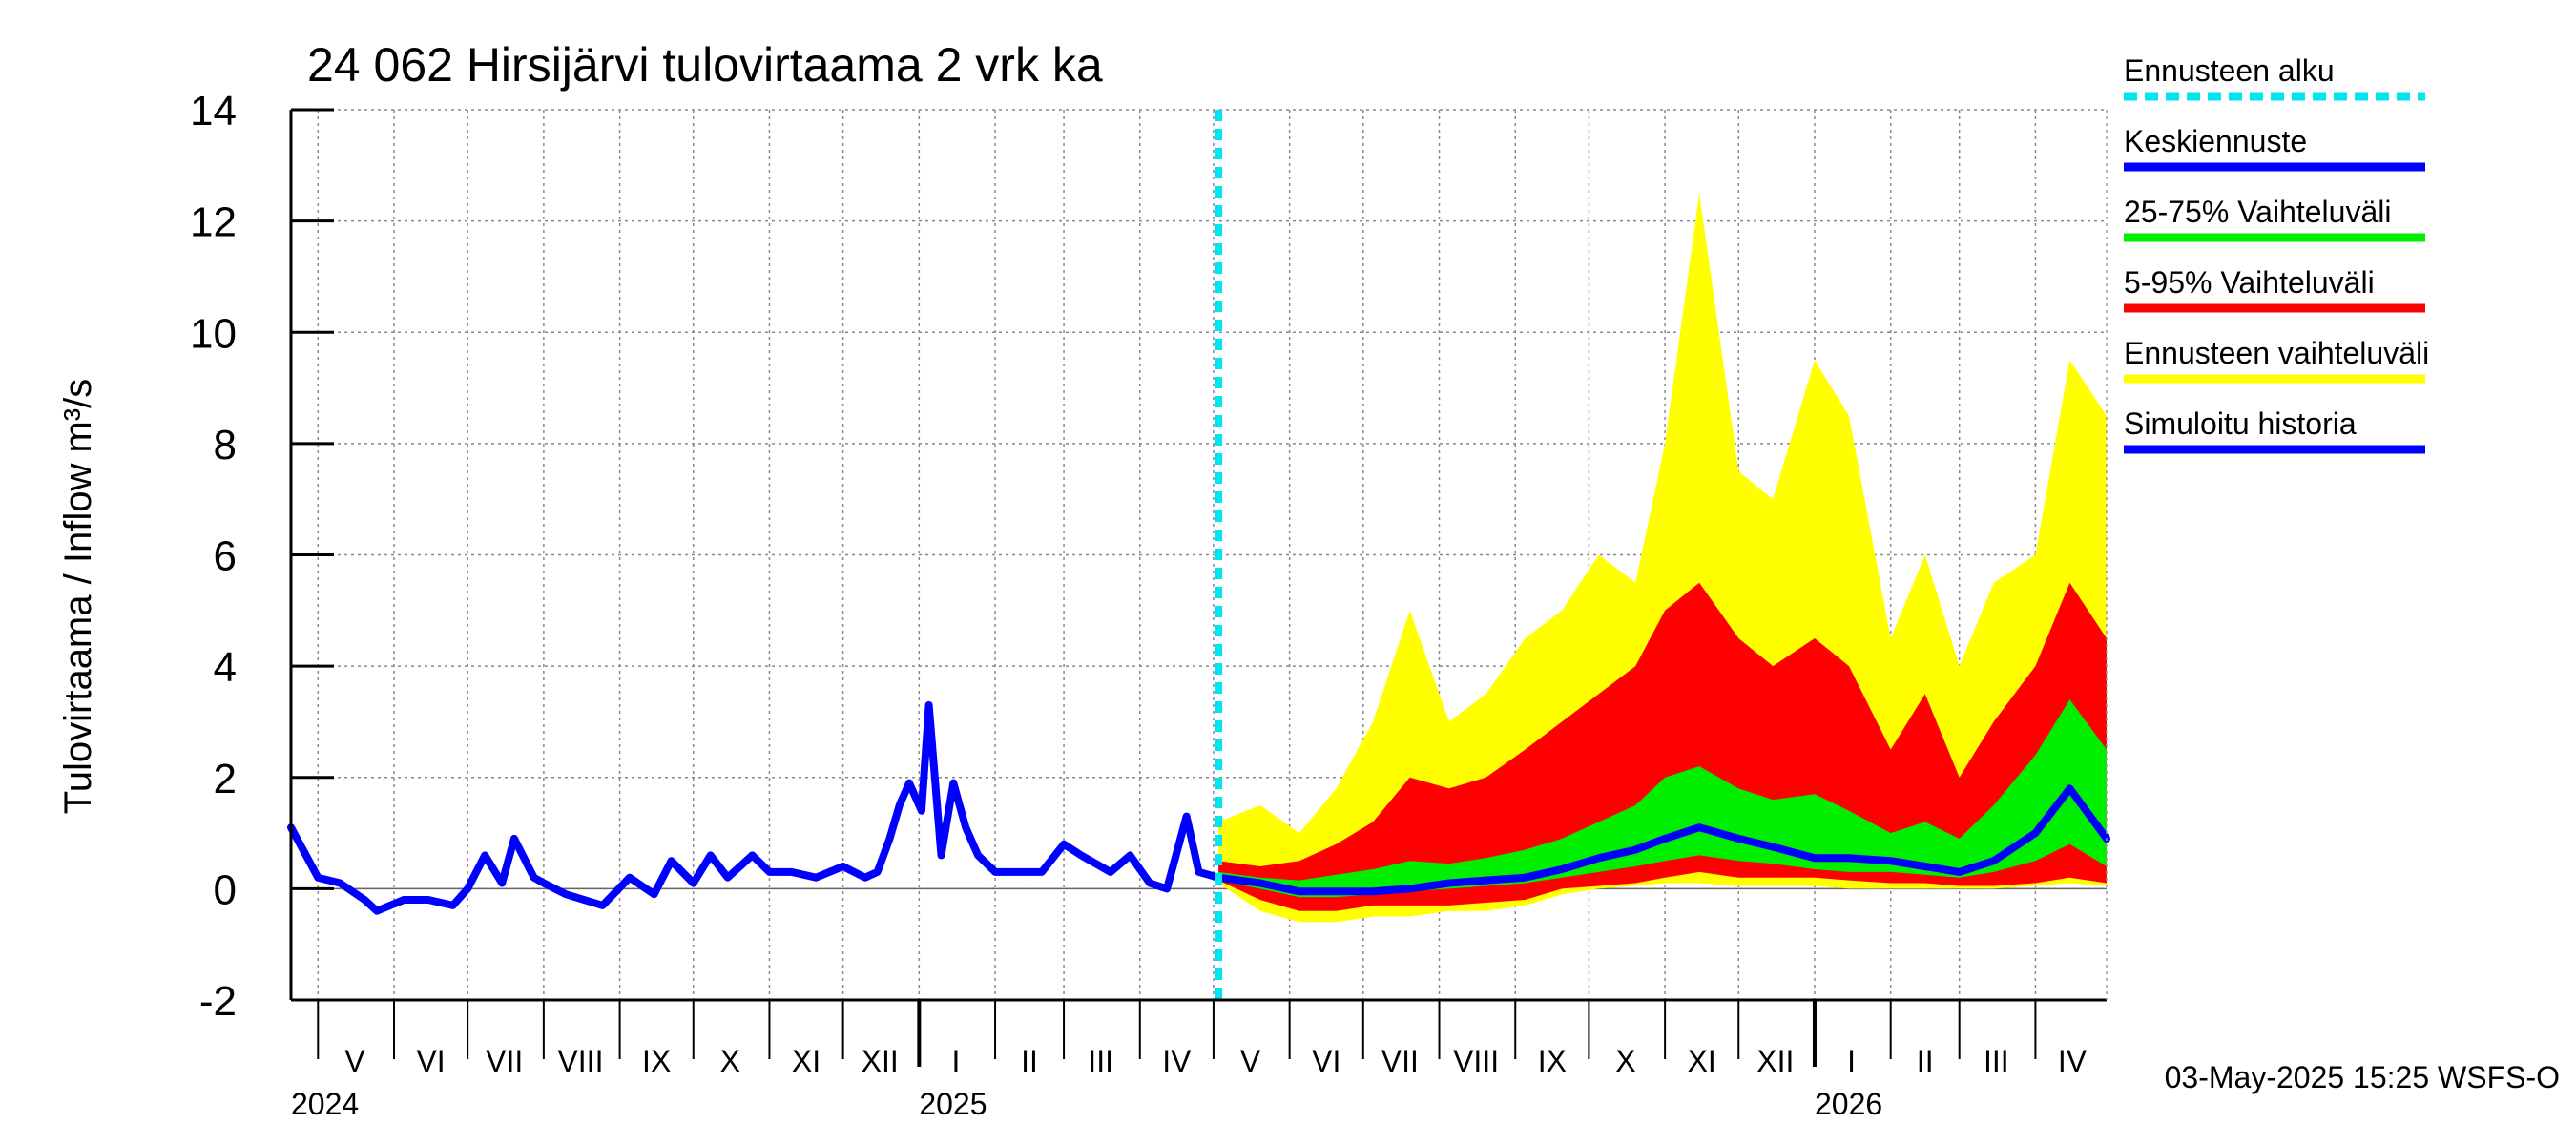 The width and height of the screenshot is (2576, 1145). I want to click on timestamp-footer: 03-May-2025 15:25 WSFS-O, so click(2362, 1077).